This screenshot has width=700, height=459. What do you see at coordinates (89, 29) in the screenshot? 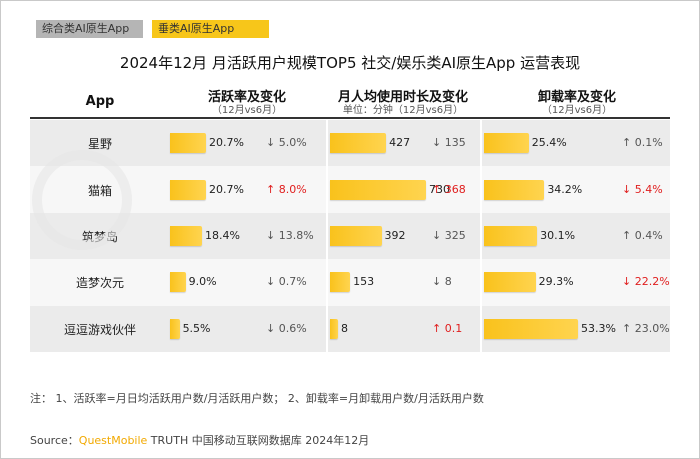
I see `tab-general: 综合类AI原生App` at bounding box center [89, 29].